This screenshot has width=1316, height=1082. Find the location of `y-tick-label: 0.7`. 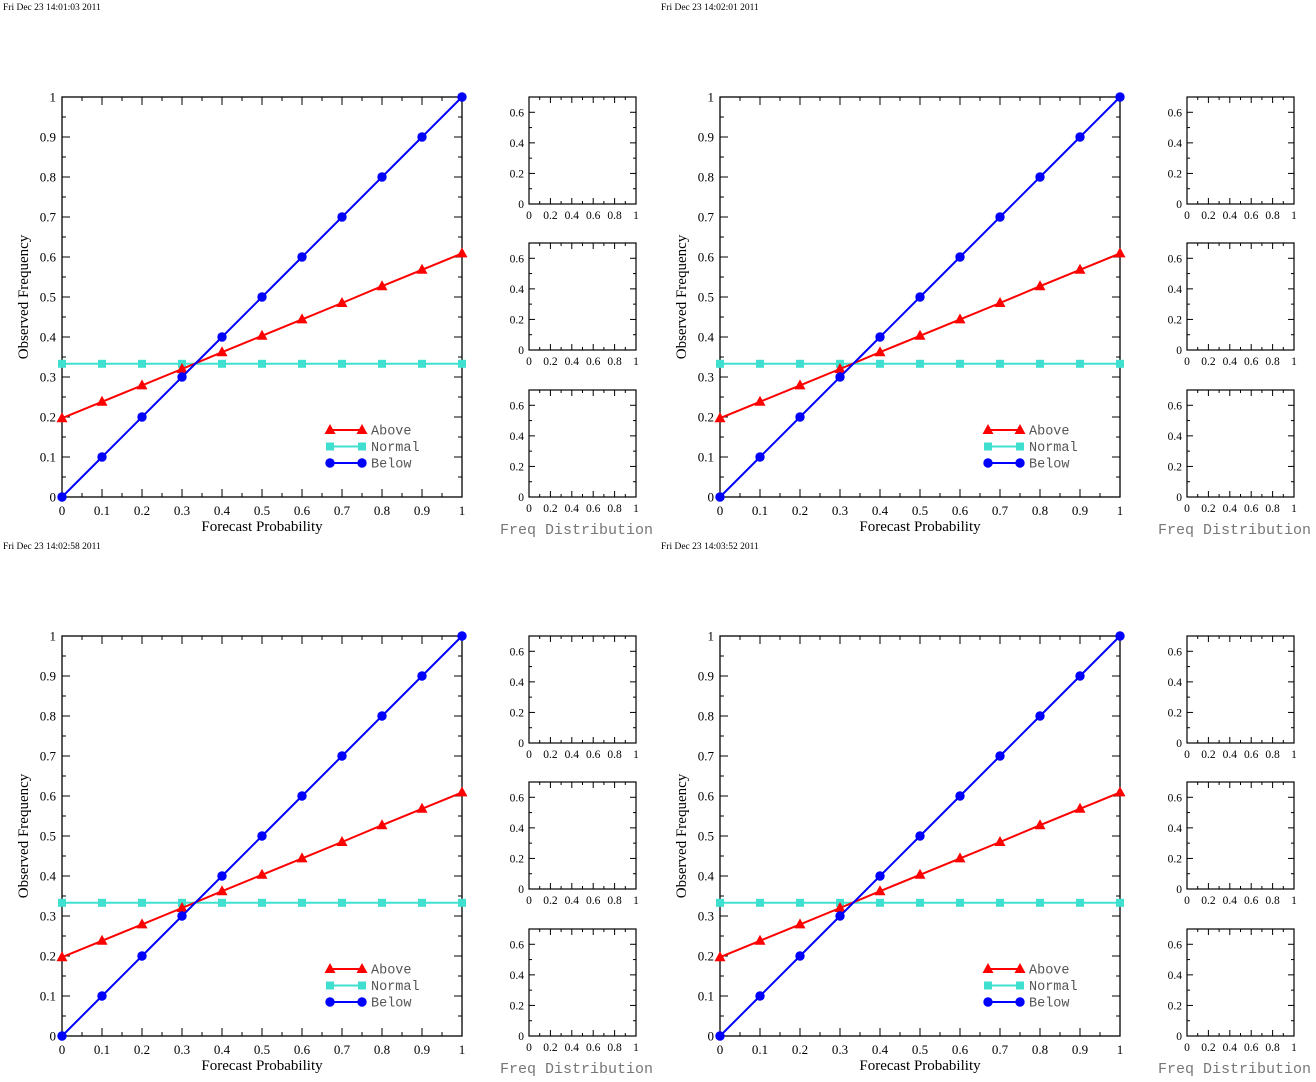

y-tick-label: 0.7 is located at coordinates (48, 217).